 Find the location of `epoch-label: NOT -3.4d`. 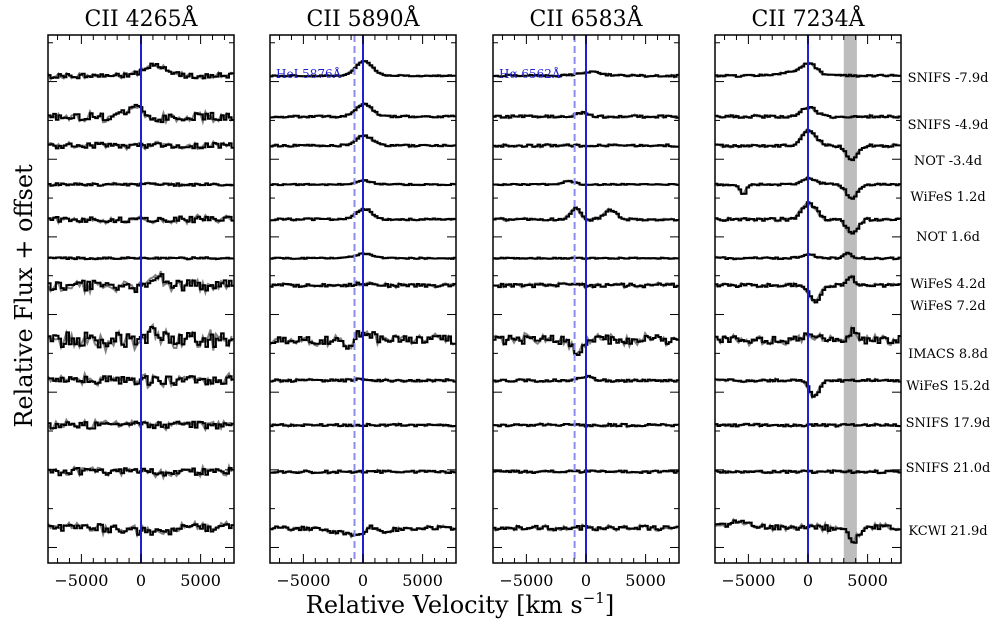

epoch-label: NOT -3.4d is located at coordinates (948, 161).